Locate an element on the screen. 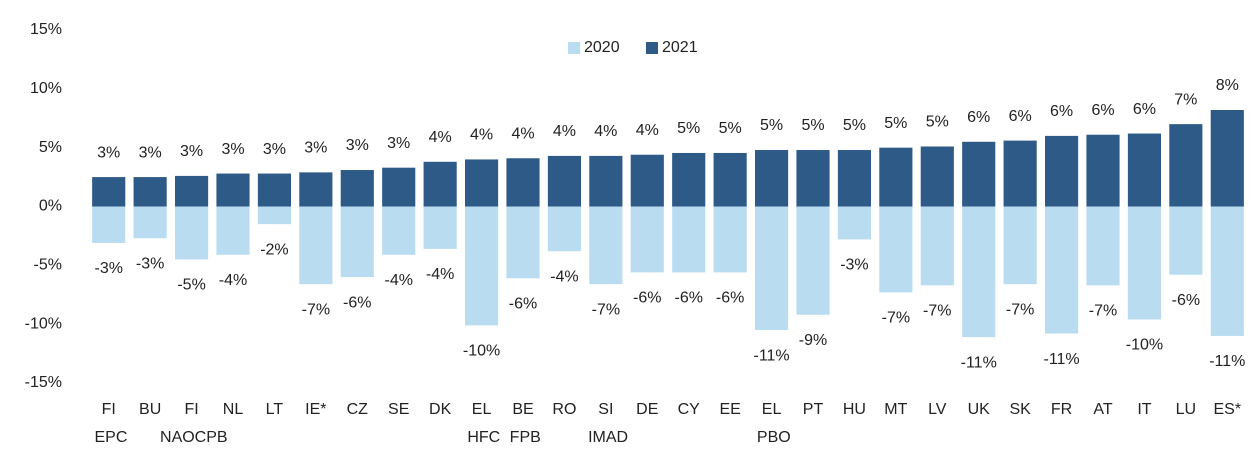 The image size is (1251, 449). x-tick-label: SE is located at coordinates (398, 409).